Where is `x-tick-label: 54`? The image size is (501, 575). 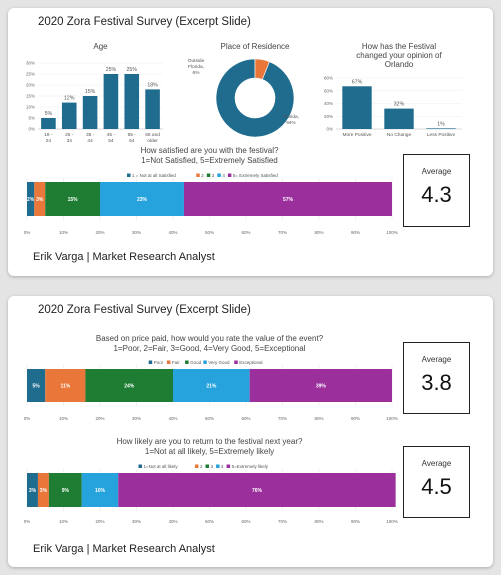 x-tick-label: 54 is located at coordinates (111, 141).